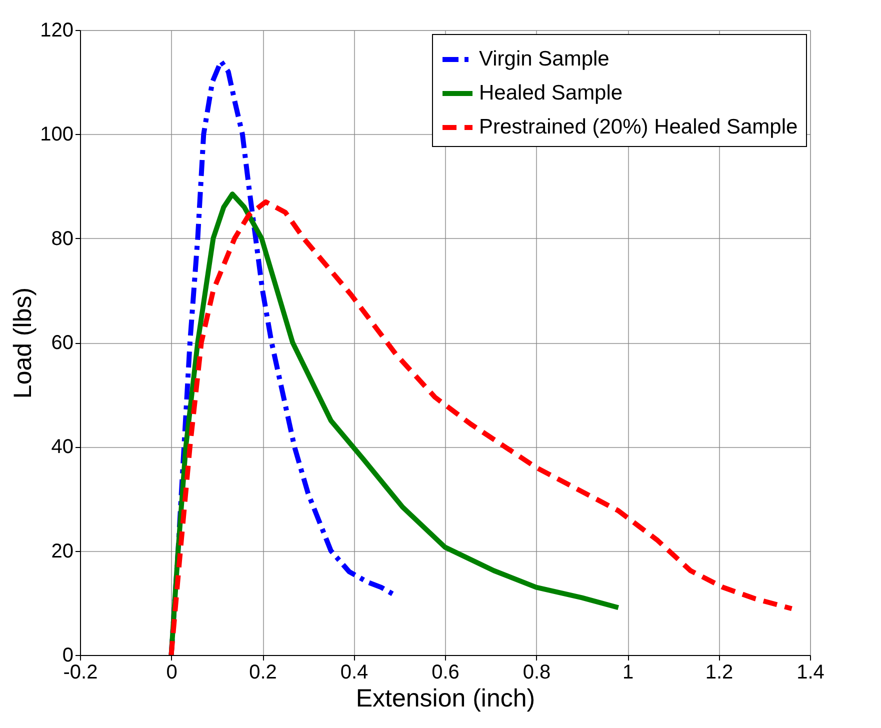 The width and height of the screenshot is (881, 728). What do you see at coordinates (628, 673) in the screenshot?
I see `x-tick-label: 1` at bounding box center [628, 673].